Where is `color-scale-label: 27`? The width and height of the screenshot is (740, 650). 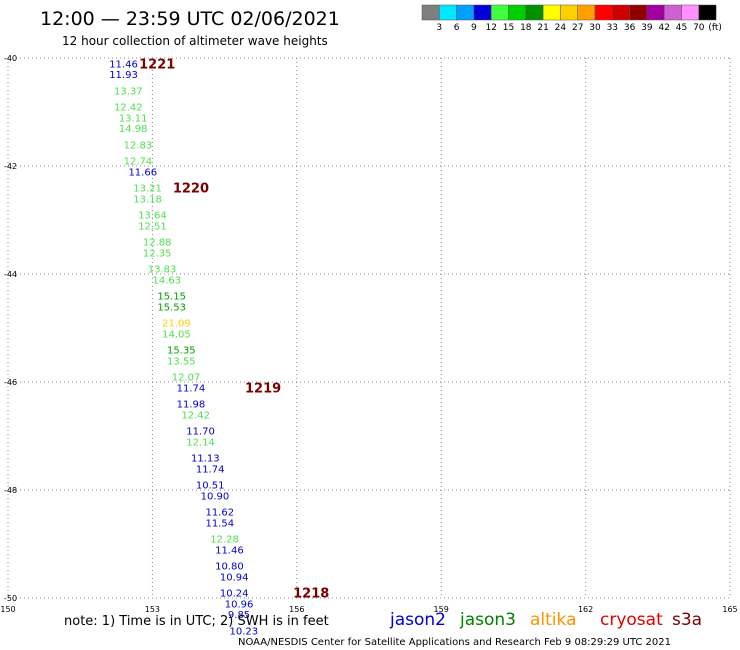
color-scale-label: 27 is located at coordinates (577, 28).